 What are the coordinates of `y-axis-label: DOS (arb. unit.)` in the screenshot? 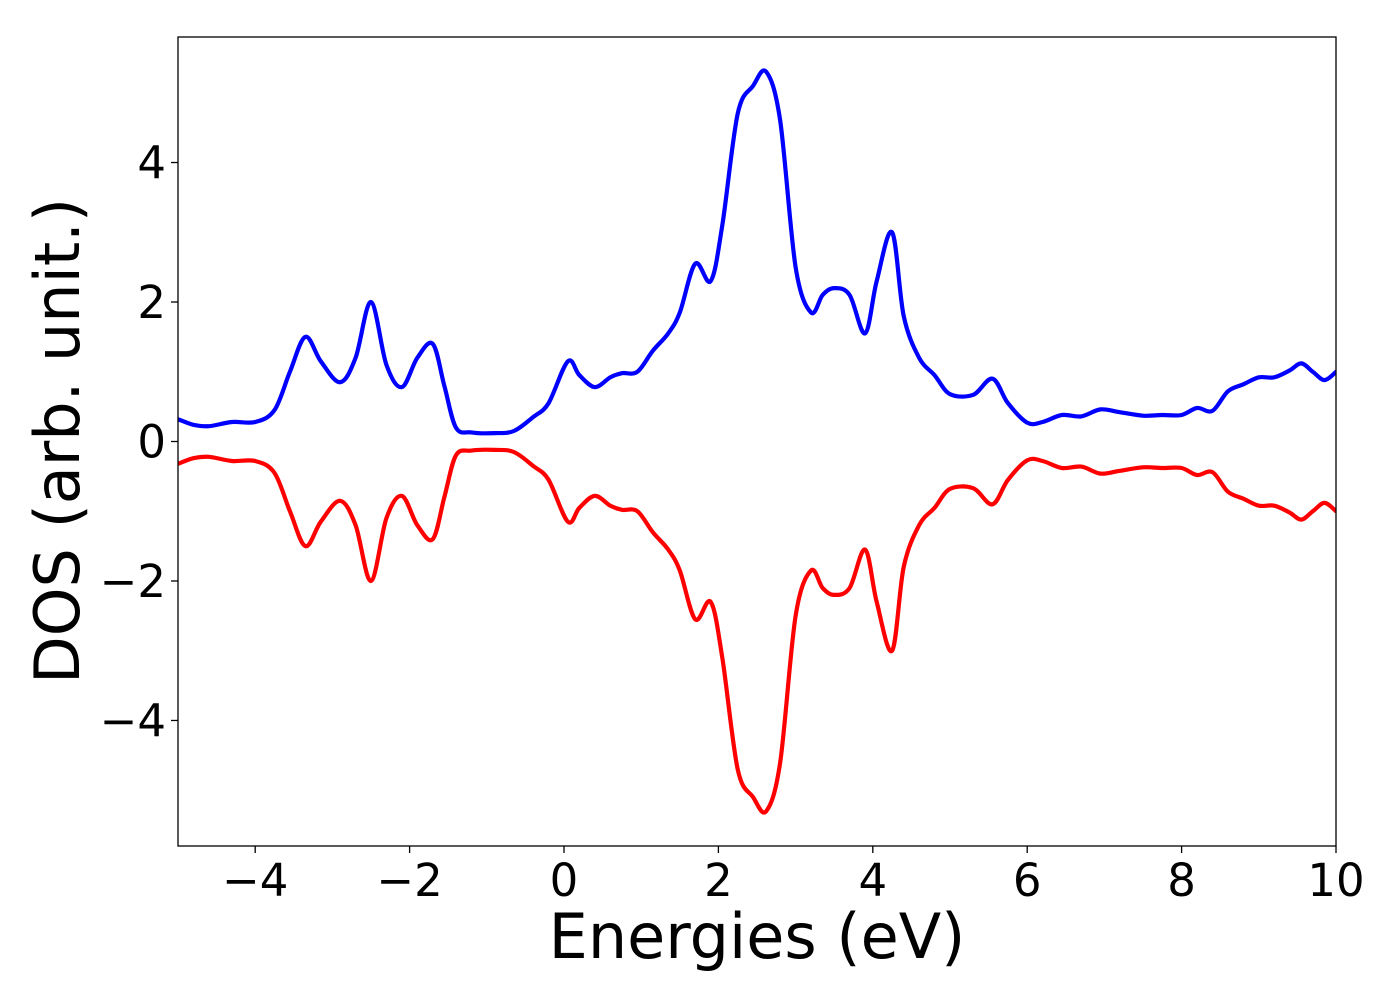 It's located at (57, 441).